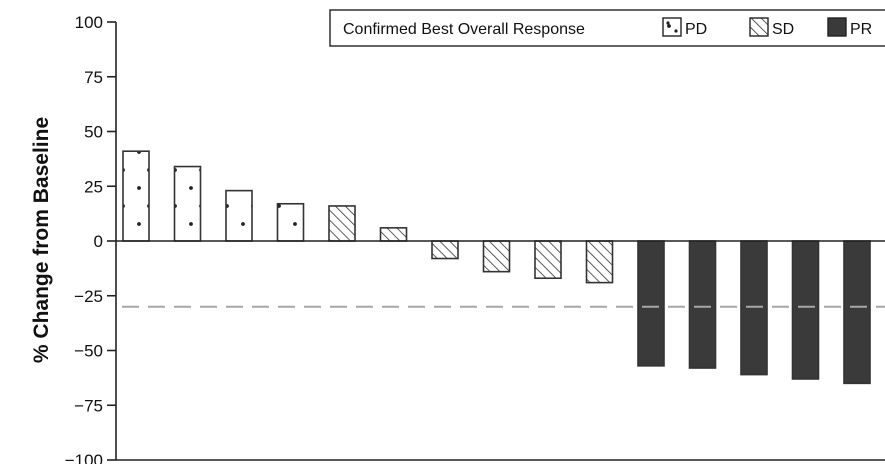  I want to click on y-tick-label: −75, so click(88, 405).